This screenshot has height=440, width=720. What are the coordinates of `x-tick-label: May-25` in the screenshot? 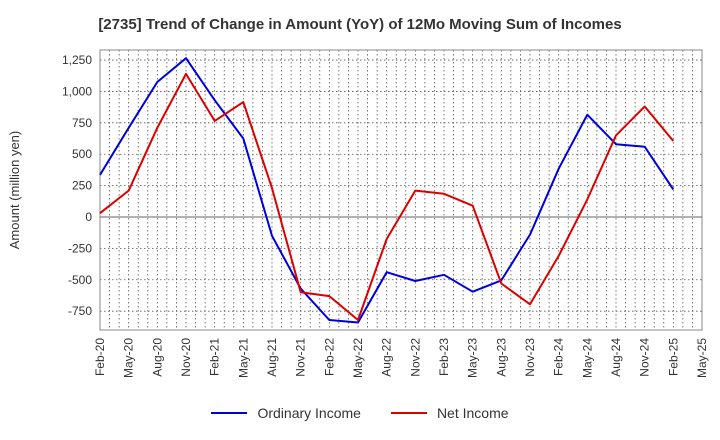 It's located at (702, 358).